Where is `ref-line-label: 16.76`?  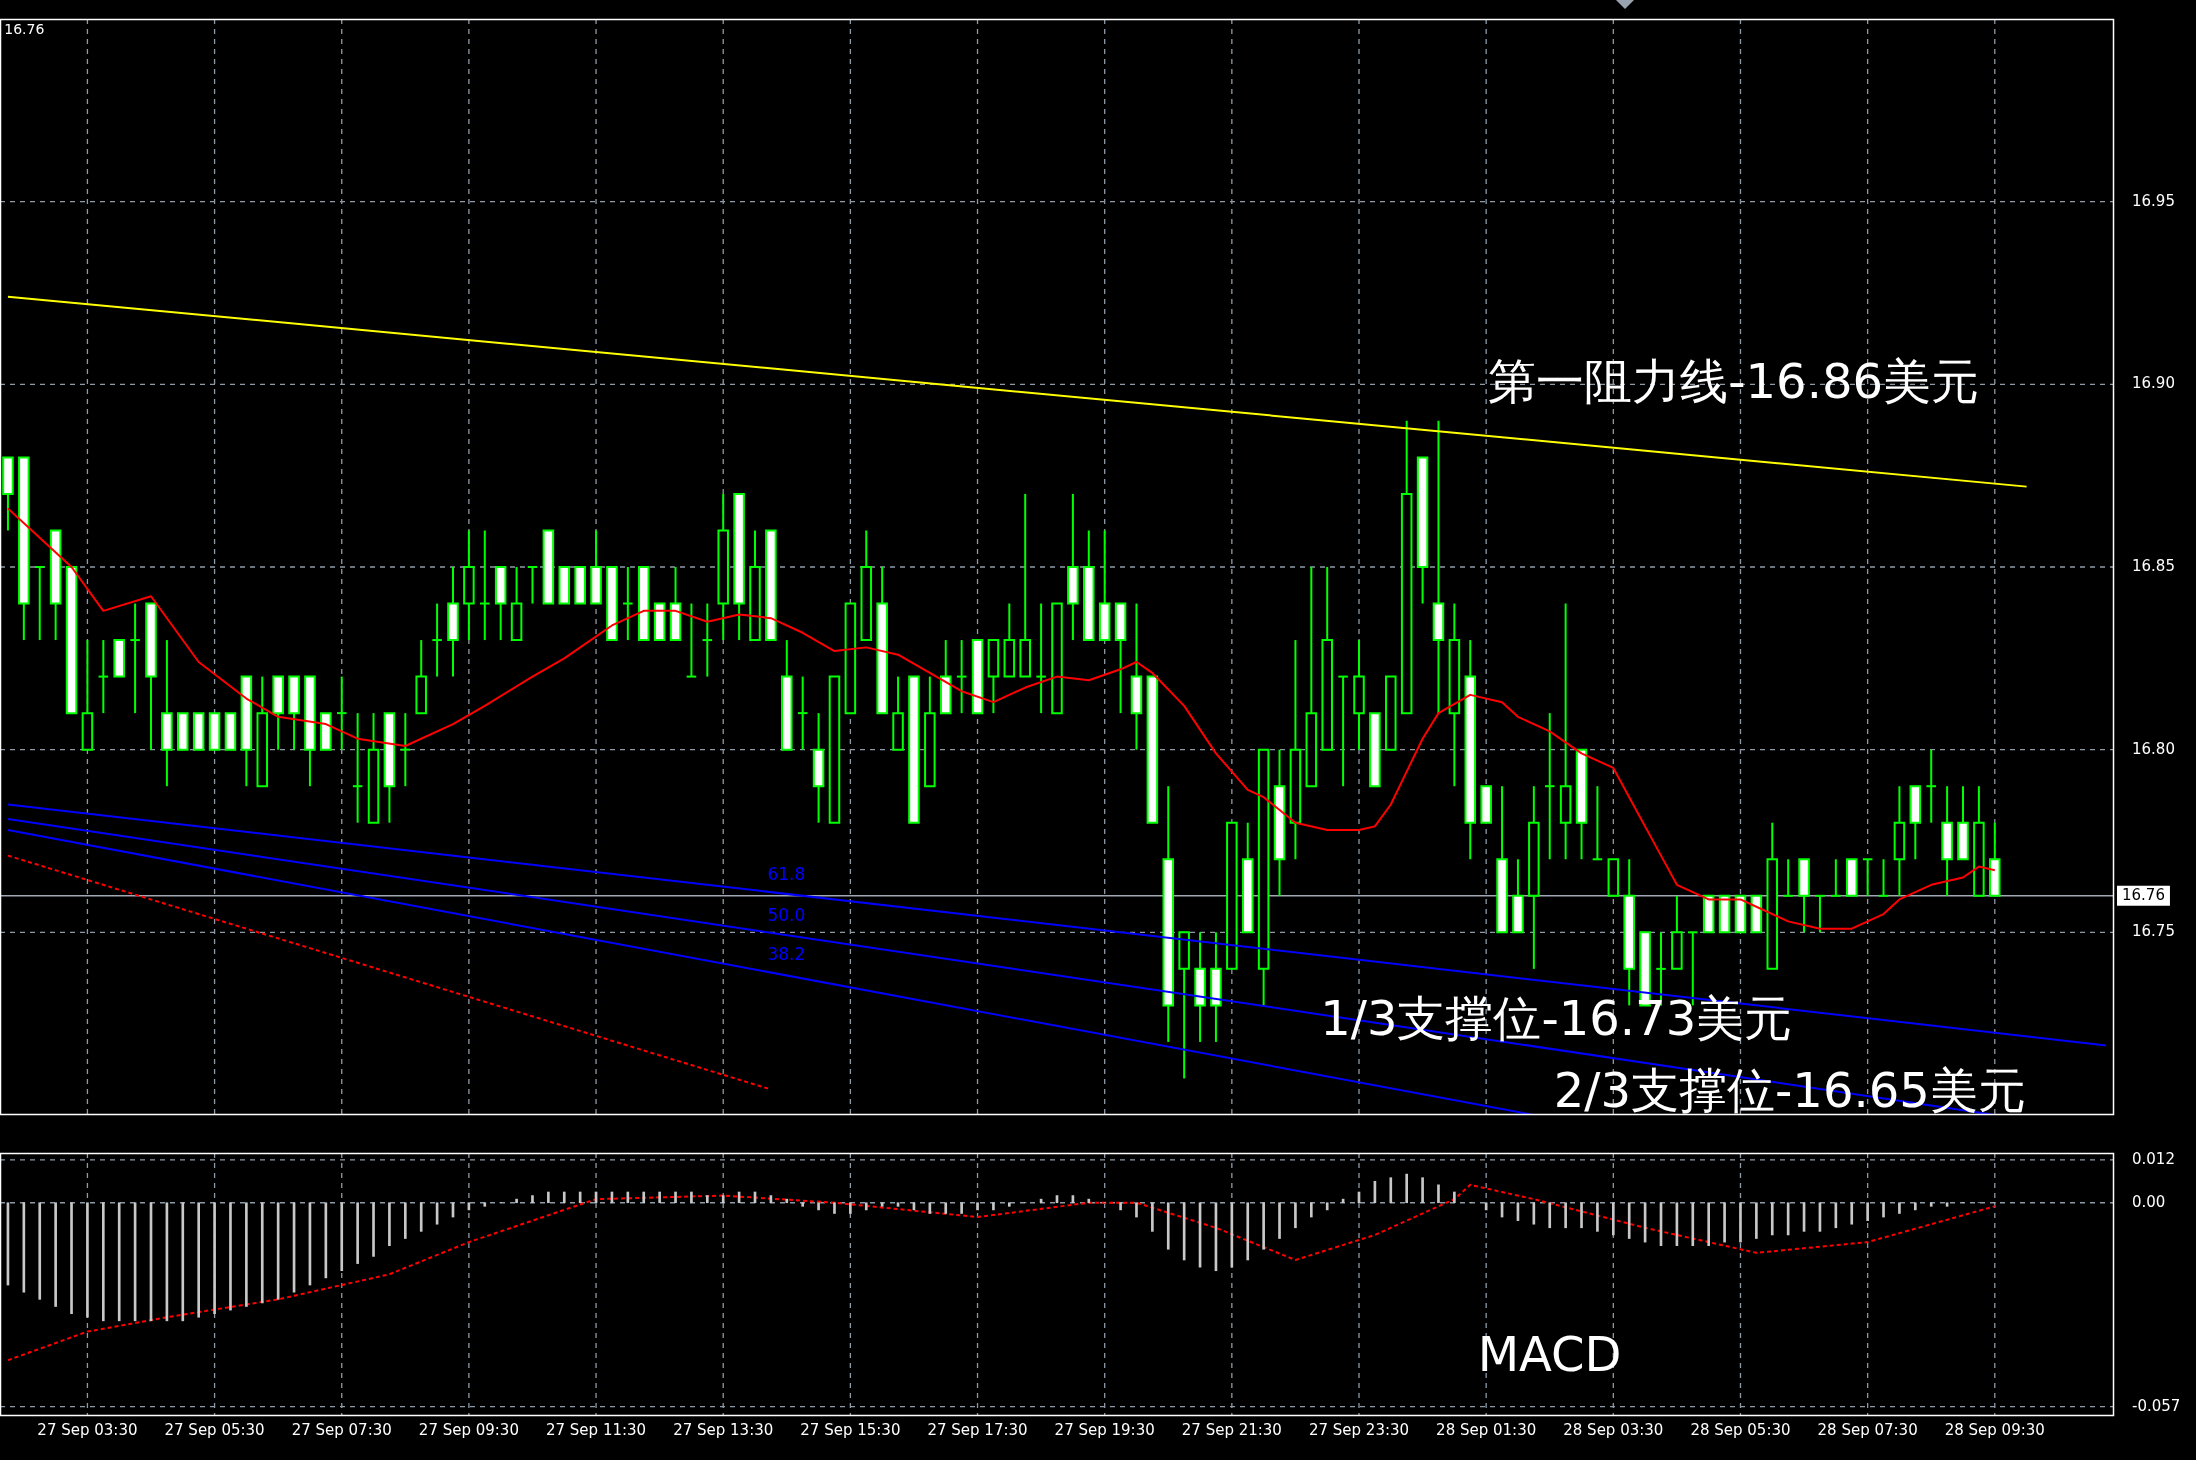 ref-line-label: 16.76 is located at coordinates (2143, 894).